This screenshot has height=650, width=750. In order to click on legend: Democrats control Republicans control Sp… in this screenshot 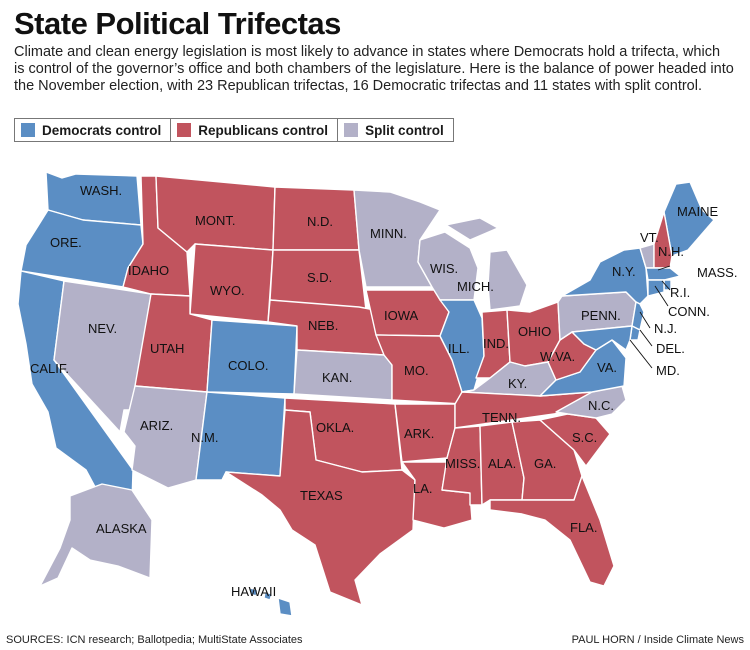, I will do `click(234, 130)`.